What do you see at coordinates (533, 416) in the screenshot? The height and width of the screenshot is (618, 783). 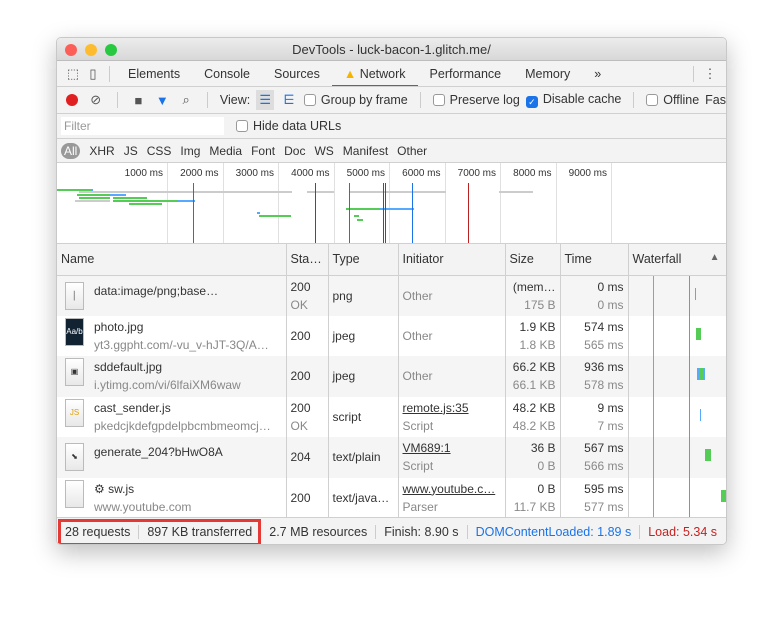 I see `size-cell: 48.2 KB 48.2 KB` at bounding box center [533, 416].